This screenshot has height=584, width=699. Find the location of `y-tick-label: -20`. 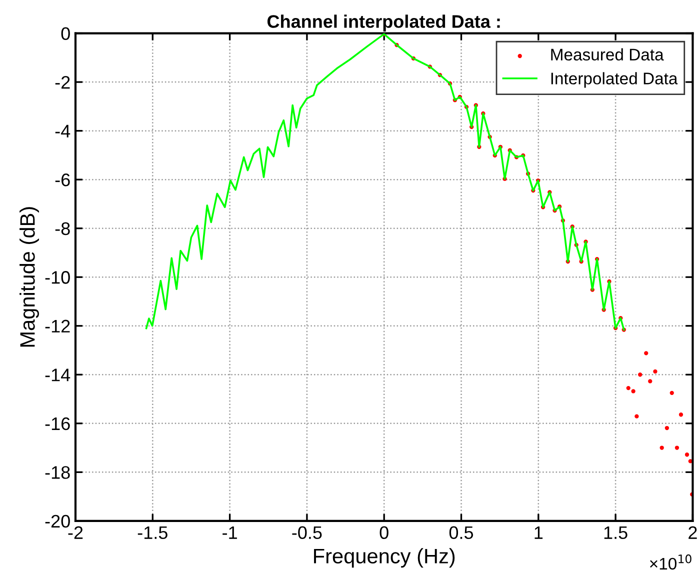

y-tick-label: -20 is located at coordinates (57, 521).